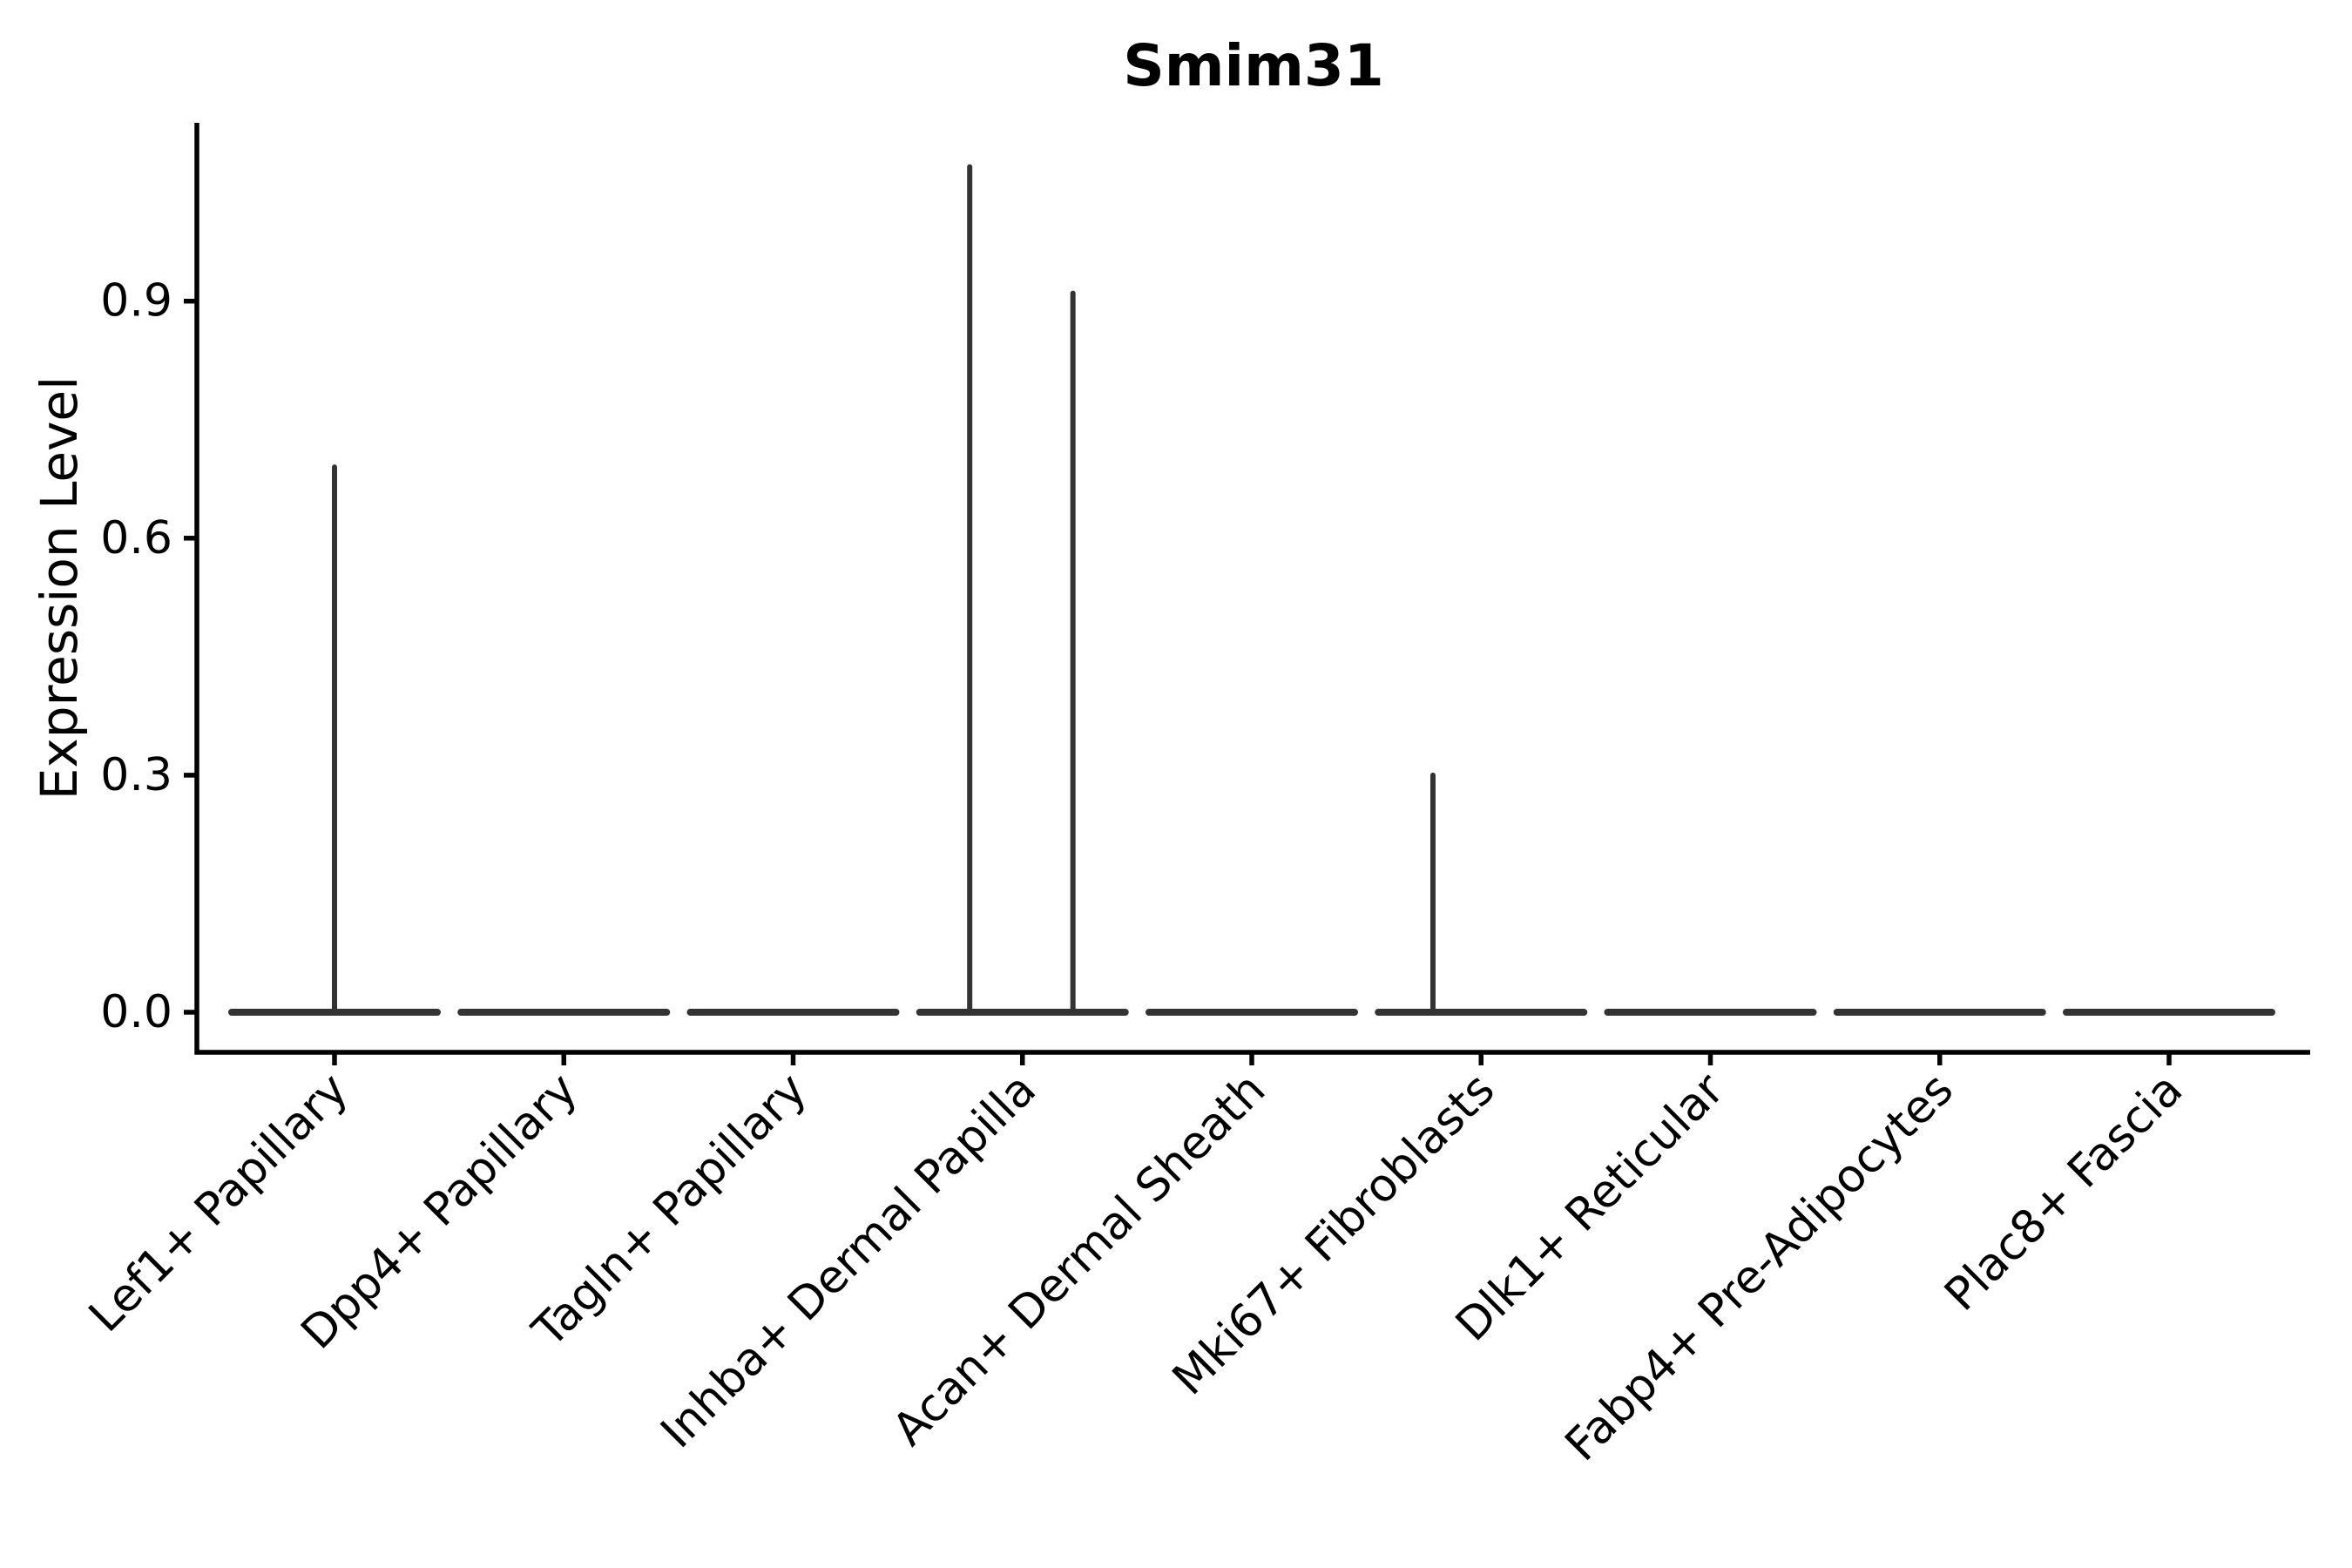 Image resolution: width=2352 pixels, height=1568 pixels. Describe the element at coordinates (848, 1261) in the screenshot. I see `x-tick-label: Inhba+ Dermal Papilla` at that location.